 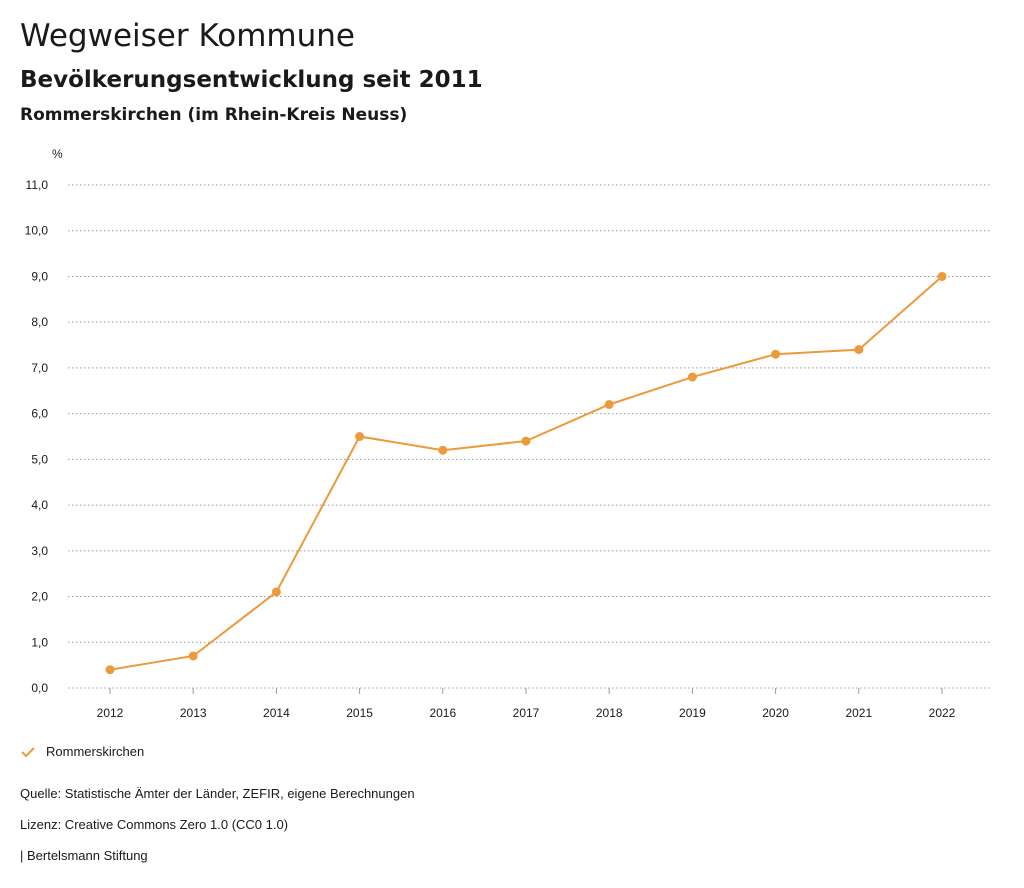 What do you see at coordinates (37, 185) in the screenshot?
I see `y-tick-label: 11,0` at bounding box center [37, 185].